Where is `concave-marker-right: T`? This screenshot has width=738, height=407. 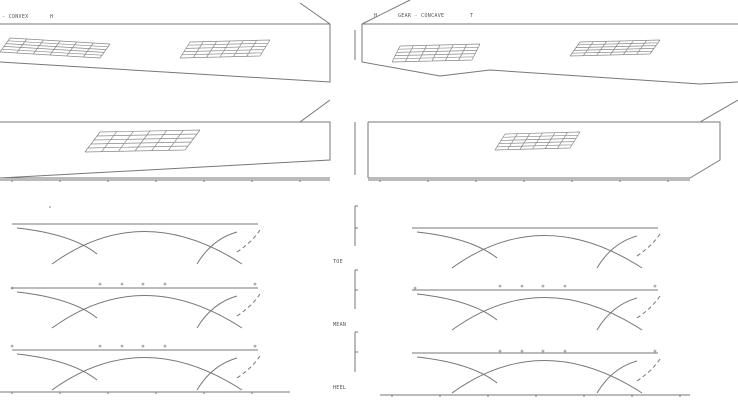 concave-marker-right: T is located at coordinates (471, 16).